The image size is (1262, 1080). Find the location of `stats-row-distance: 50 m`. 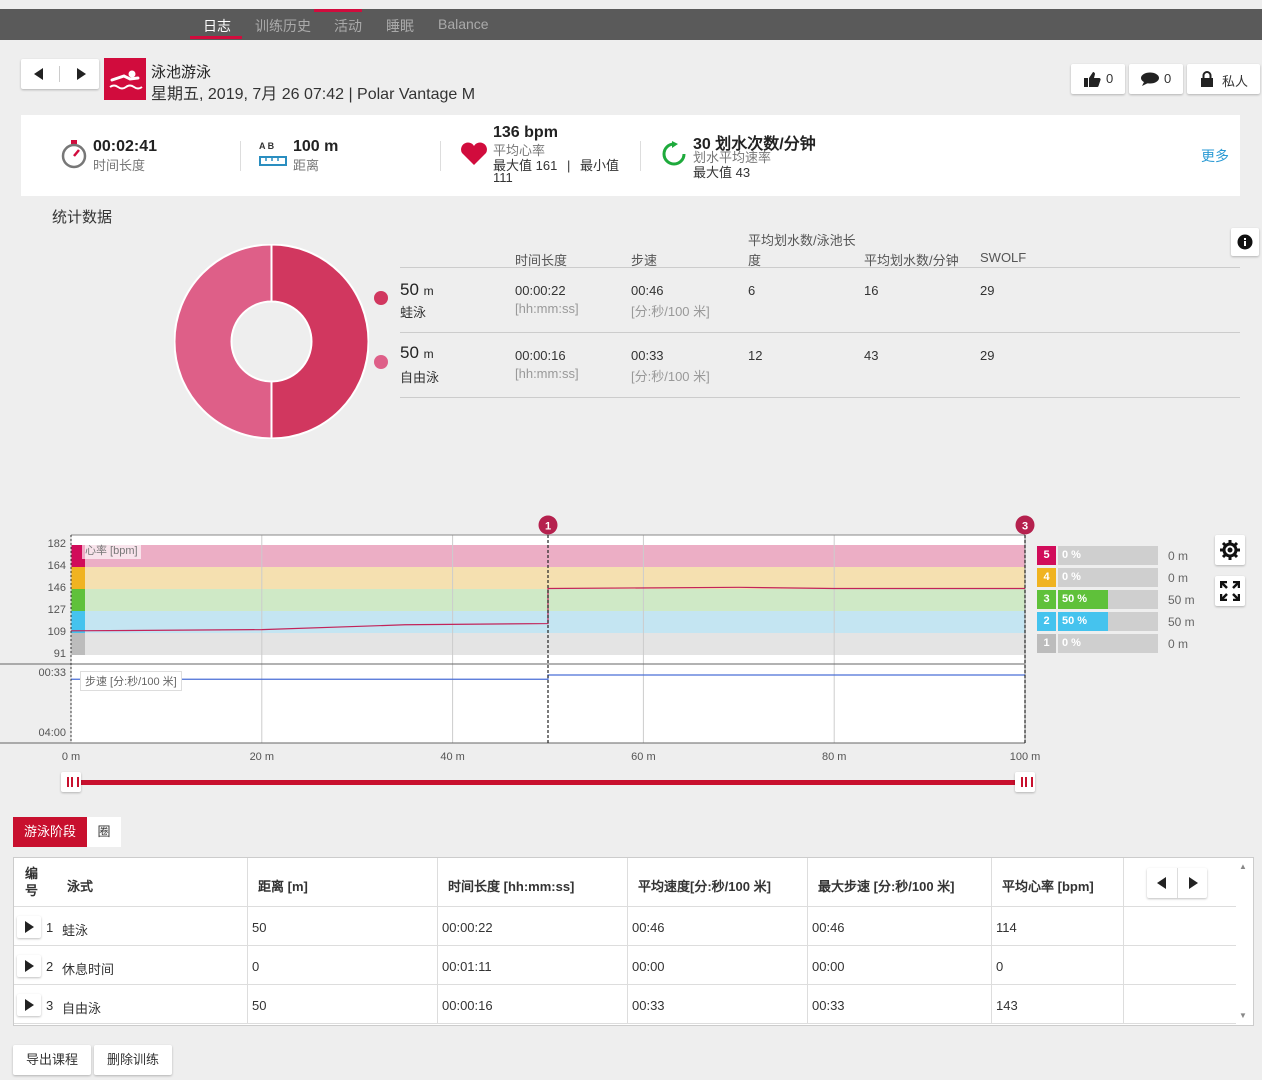

stats-row-distance: 50 m is located at coordinates (417, 289).